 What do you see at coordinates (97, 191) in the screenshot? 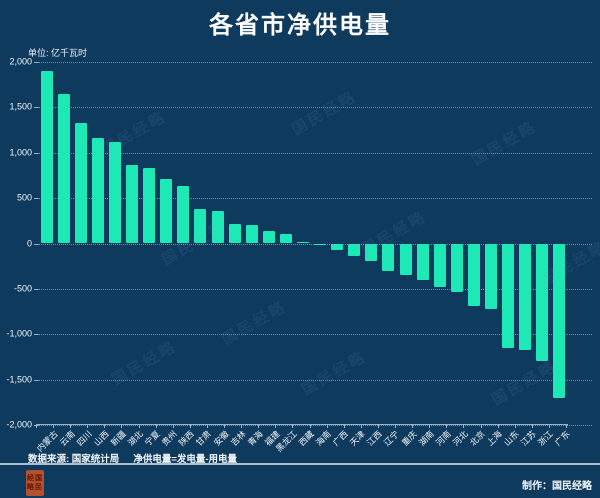
I see `bar-山西` at bounding box center [97, 191].